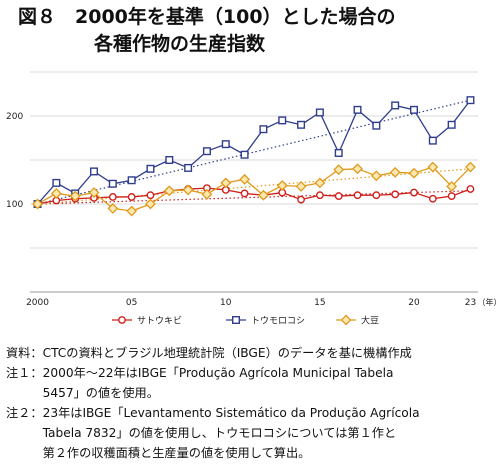 This screenshot has width=500, height=471. I want to click on legend-item-sugarcane: サトウキビ, so click(147, 321).